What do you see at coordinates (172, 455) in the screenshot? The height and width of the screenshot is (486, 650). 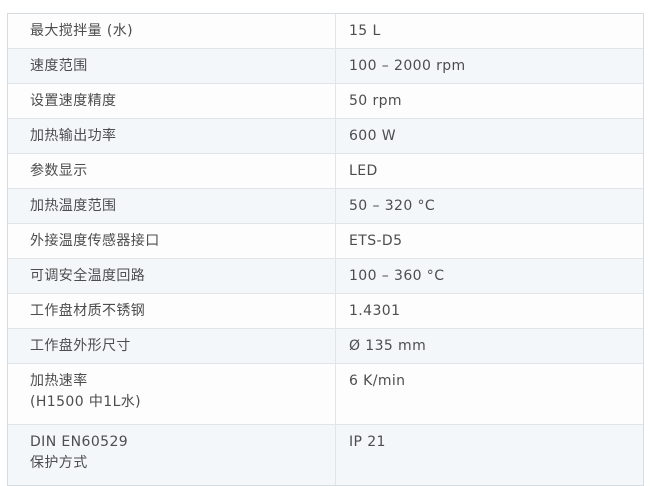 I see `spec-label: DIN EN60529 保护方式` at bounding box center [172, 455].